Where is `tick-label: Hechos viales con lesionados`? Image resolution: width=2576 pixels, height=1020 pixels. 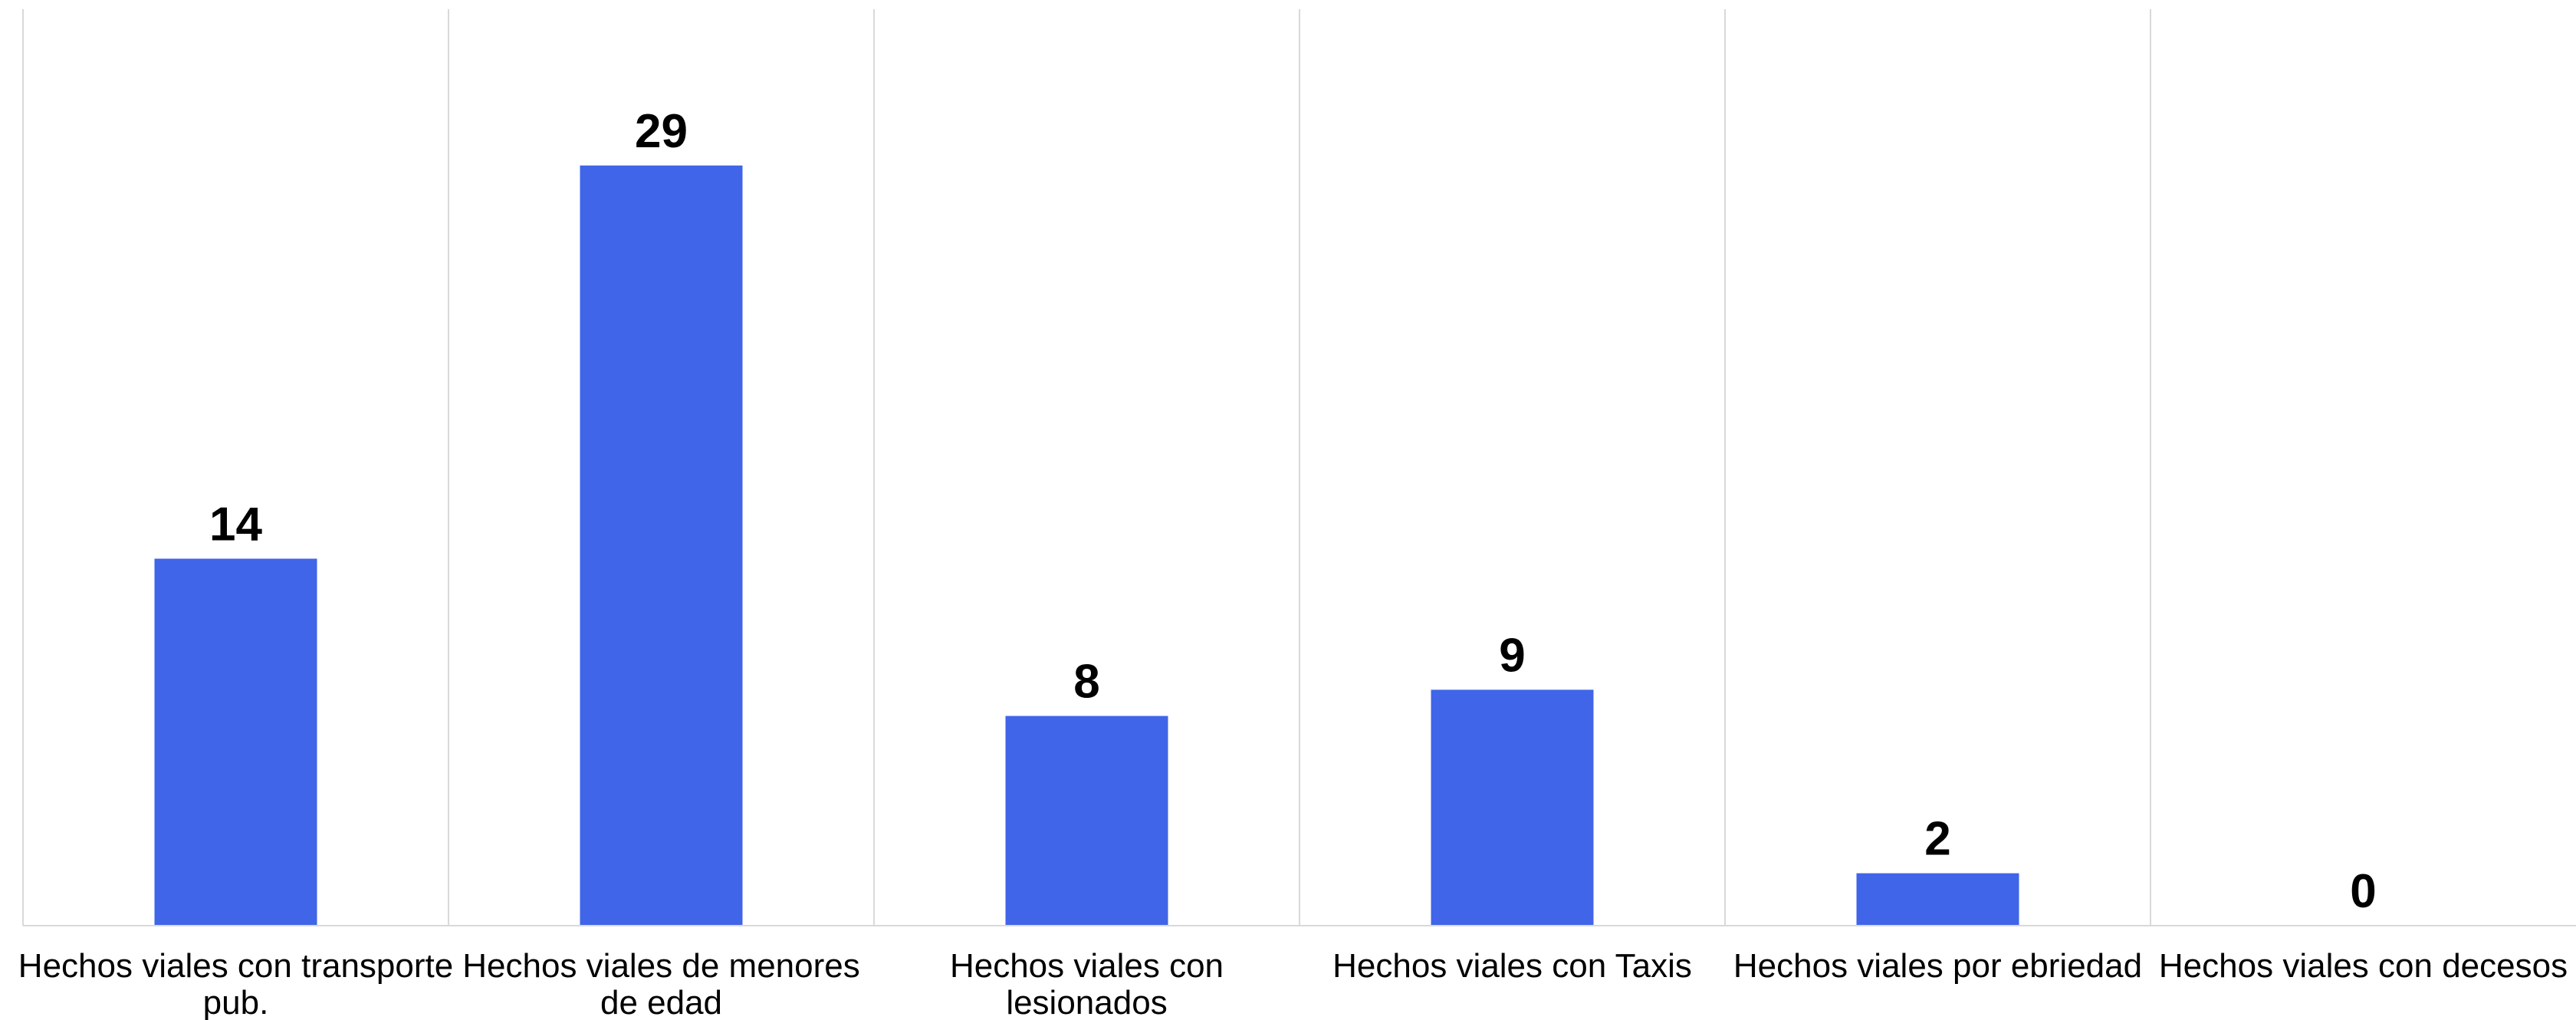
tick-label: Hechos viales con lesionados is located at coordinates (1087, 983).